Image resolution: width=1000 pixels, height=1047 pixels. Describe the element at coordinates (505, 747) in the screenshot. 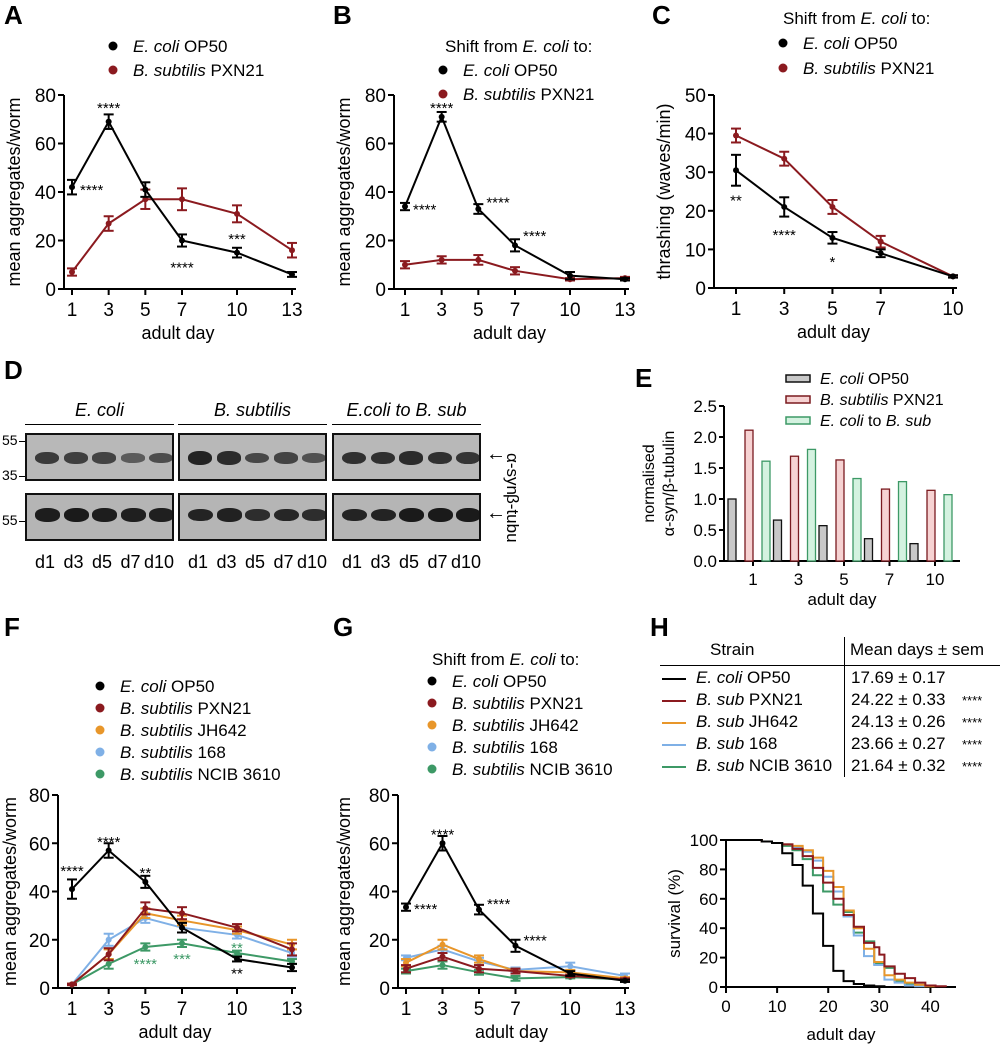

I see `legend-label: B. subtilis 168` at that location.